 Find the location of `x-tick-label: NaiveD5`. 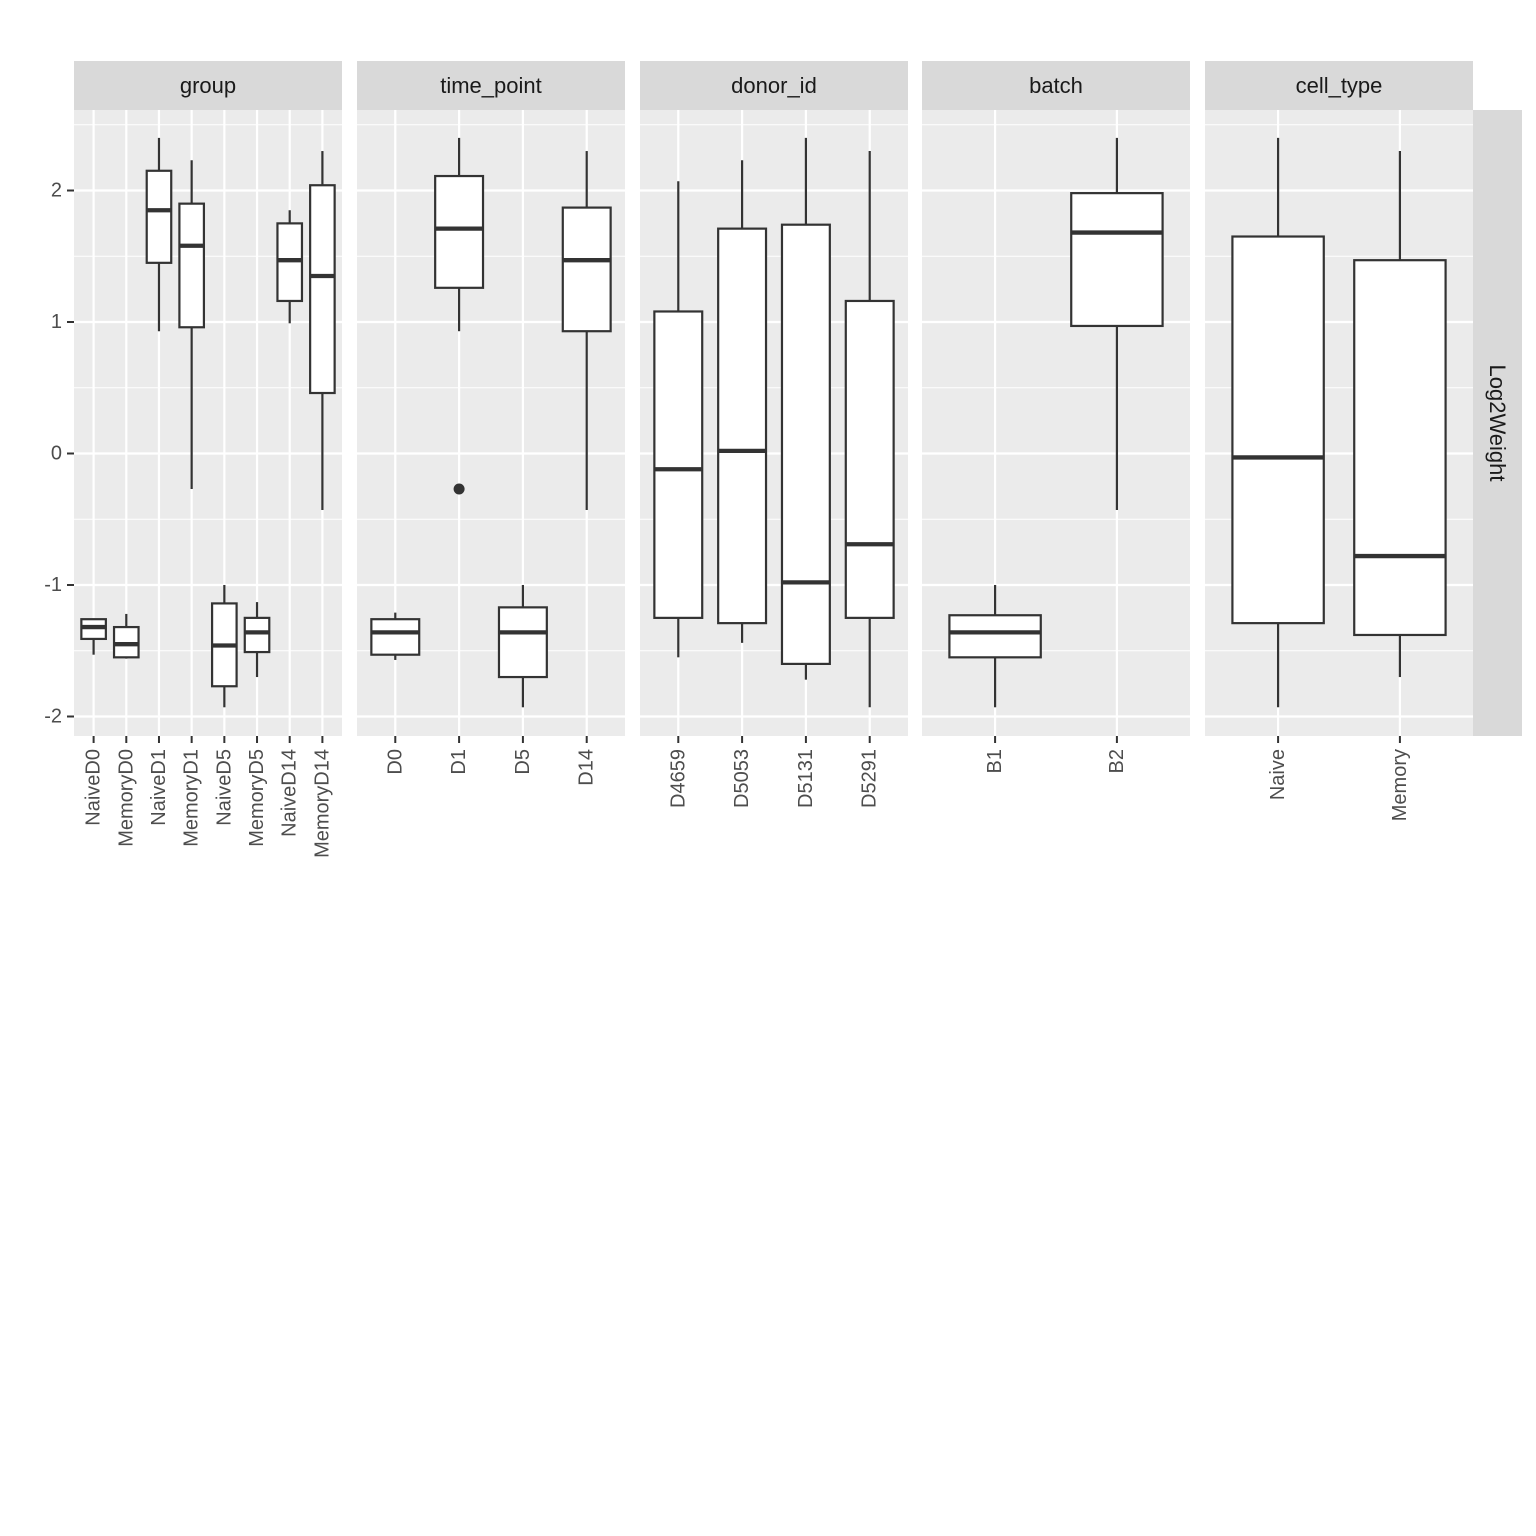

x-tick-label: NaiveD5 is located at coordinates (224, 787).